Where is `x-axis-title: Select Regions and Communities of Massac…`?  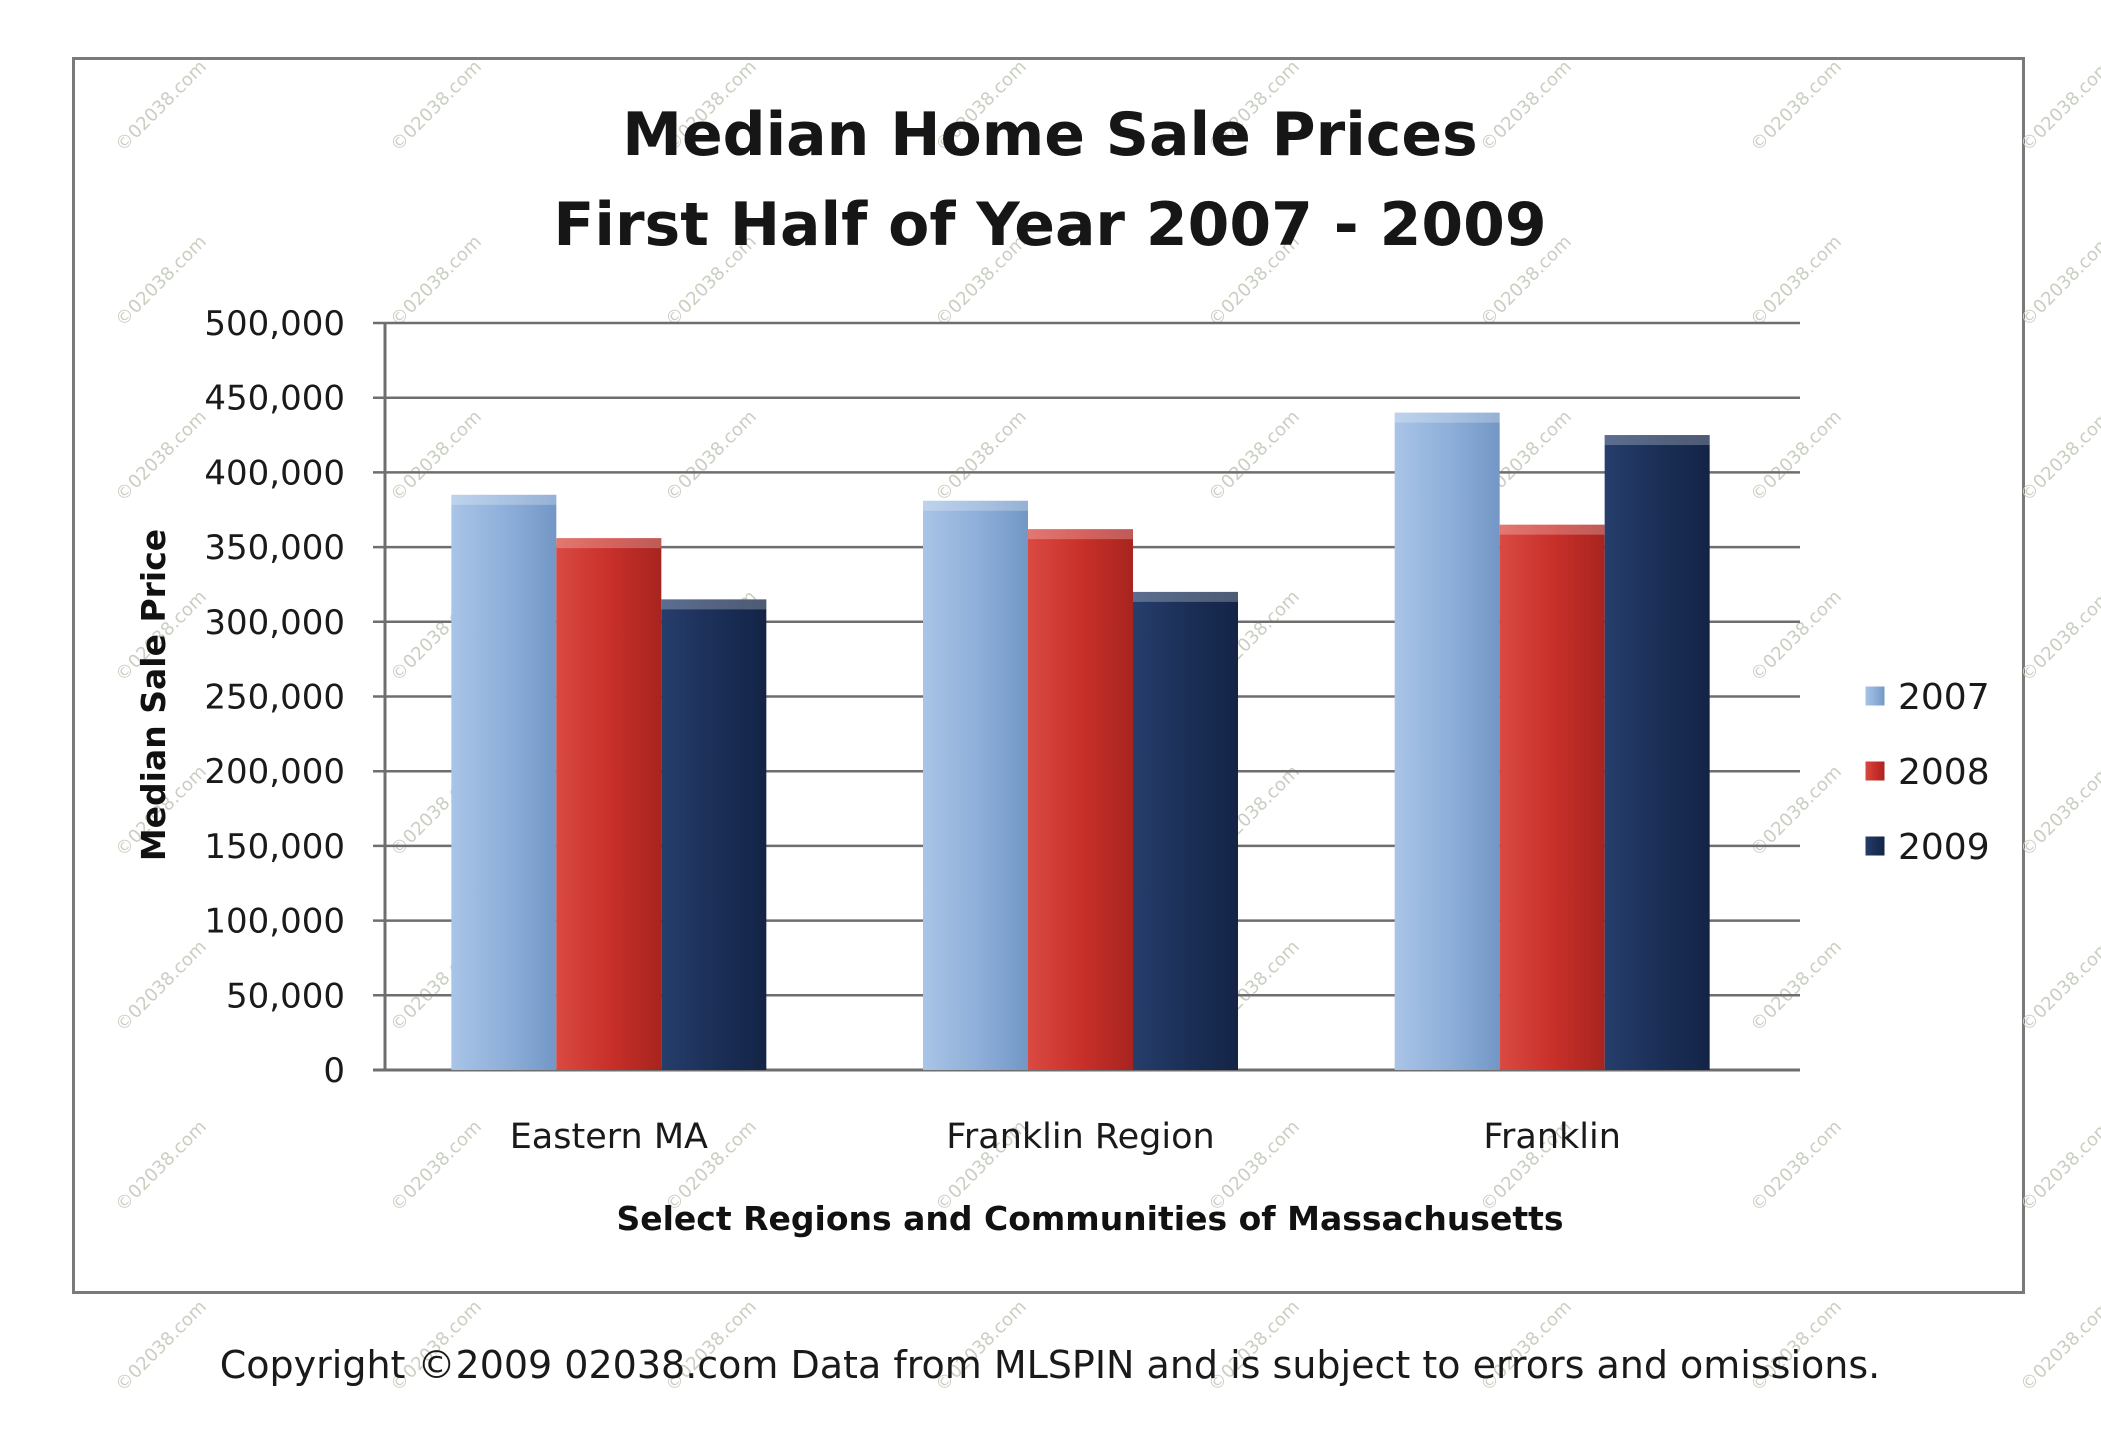
x-axis-title: Select Regions and Communities of Massac… is located at coordinates (1089, 1218).